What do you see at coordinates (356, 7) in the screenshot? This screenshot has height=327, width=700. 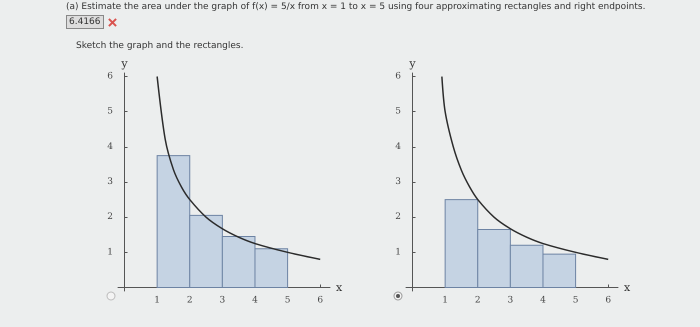 I see `text: (a) Estimate the area under the graph of f(x) = 5/x from x = 1 to x = 5 using four approximating rectangles and right endpoints.` at bounding box center [356, 7].